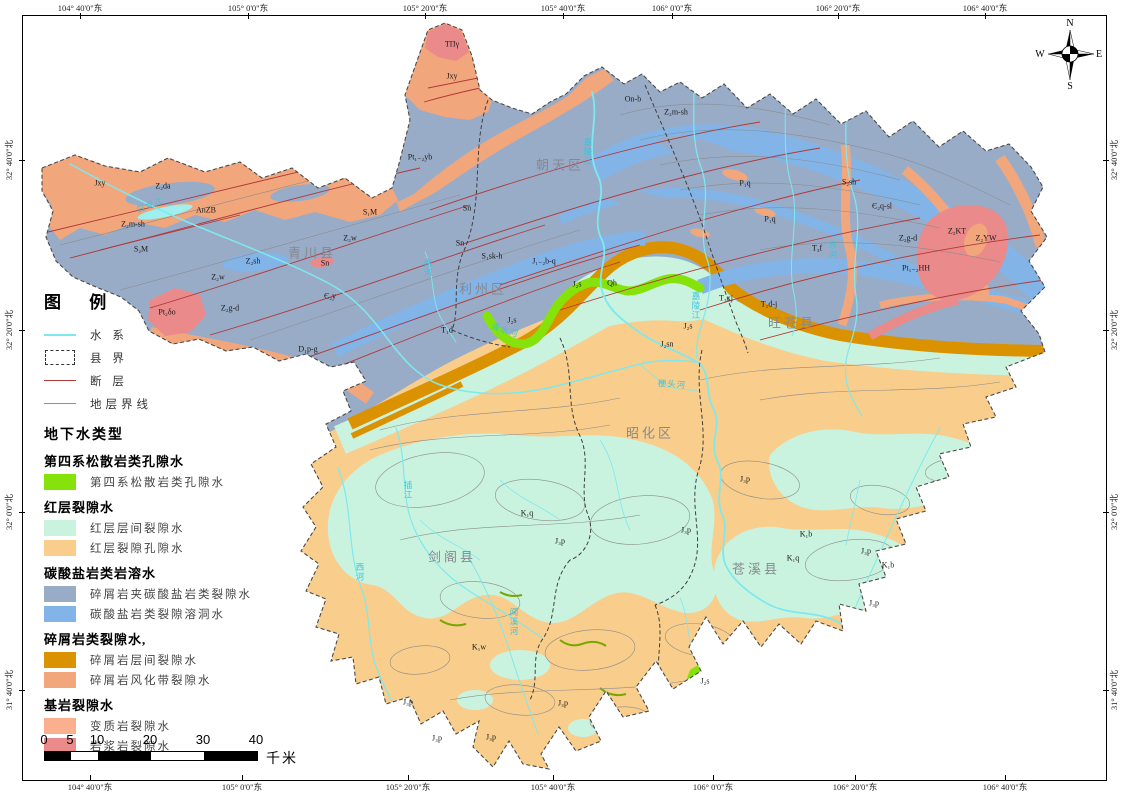  Describe the element at coordinates (157, 615) in the screenshot. I see `groundwater-item-label: 碳酸盐岩类裂隙溶洞水` at that location.